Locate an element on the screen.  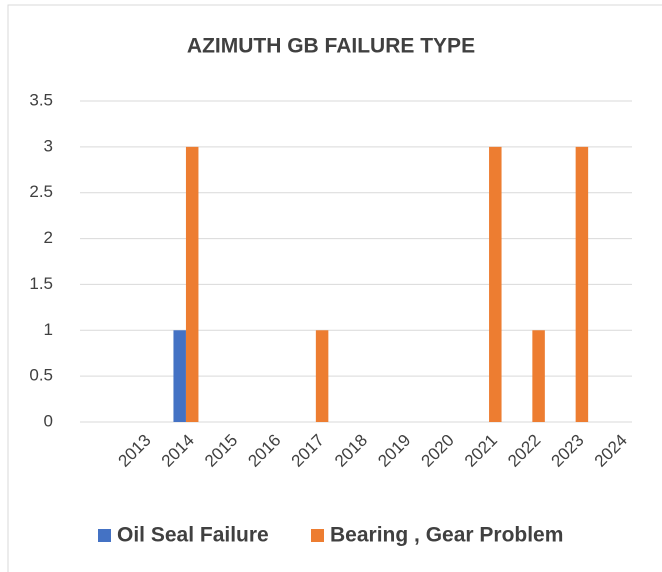
x-tick-label: 2019 is located at coordinates (394, 451).